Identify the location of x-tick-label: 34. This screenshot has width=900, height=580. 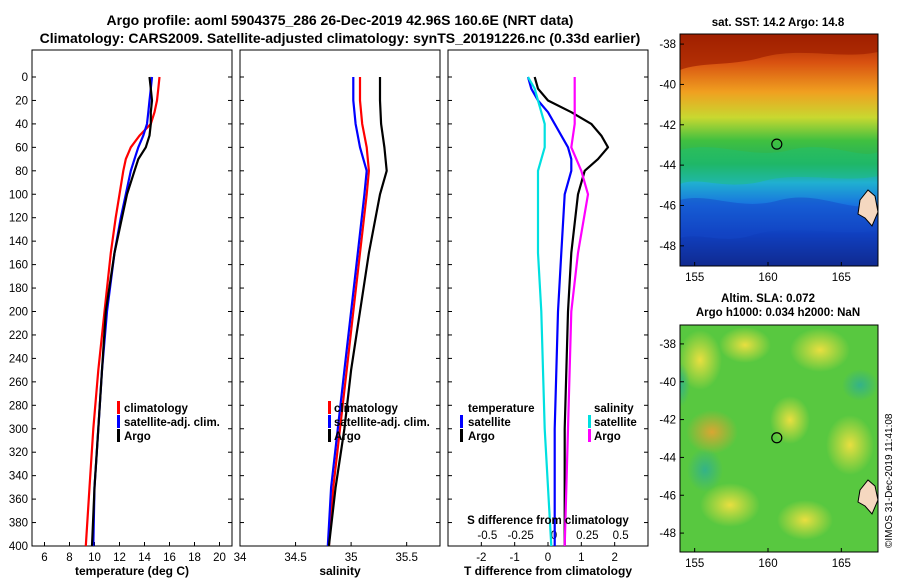
(240, 558).